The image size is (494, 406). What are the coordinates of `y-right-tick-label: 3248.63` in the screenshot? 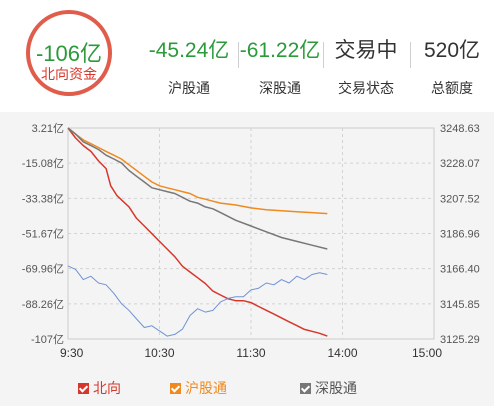 It's located at (460, 129).